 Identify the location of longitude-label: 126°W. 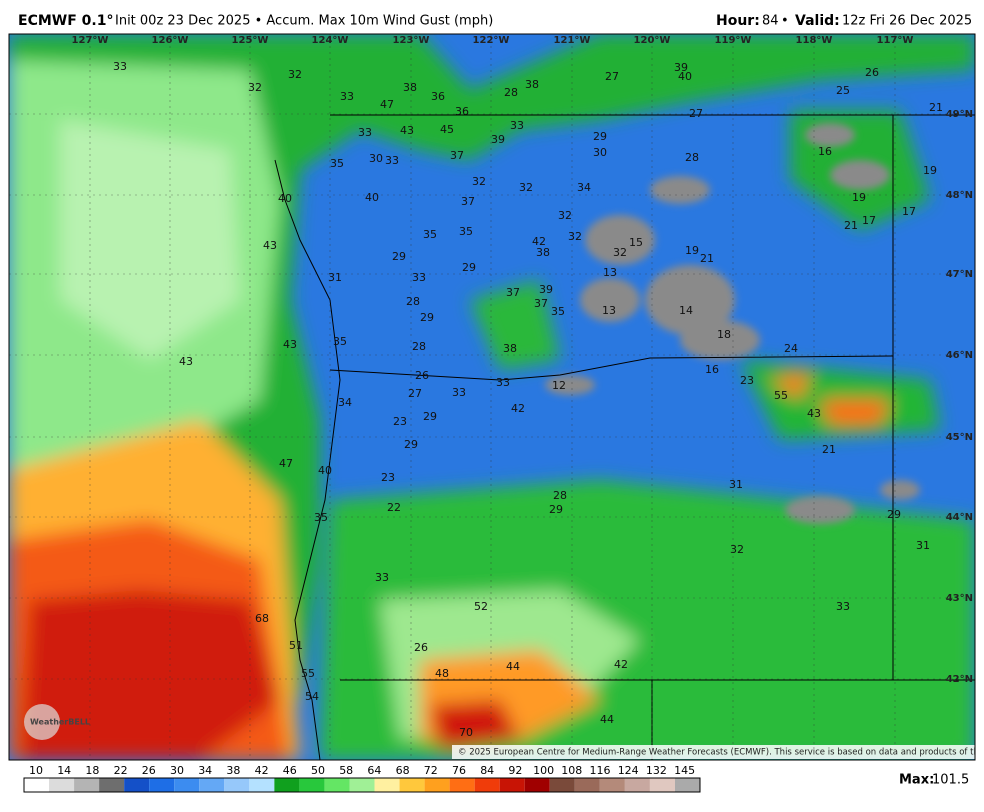
(170, 40).